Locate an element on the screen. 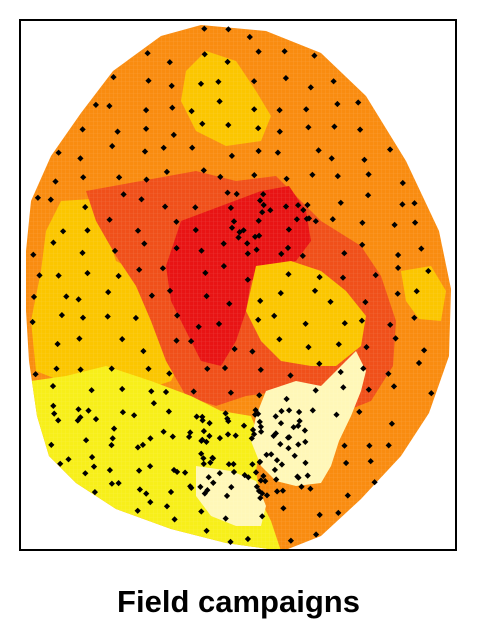 This screenshot has height=633, width=477. map-caption: Field campaigns is located at coordinates (238, 601).